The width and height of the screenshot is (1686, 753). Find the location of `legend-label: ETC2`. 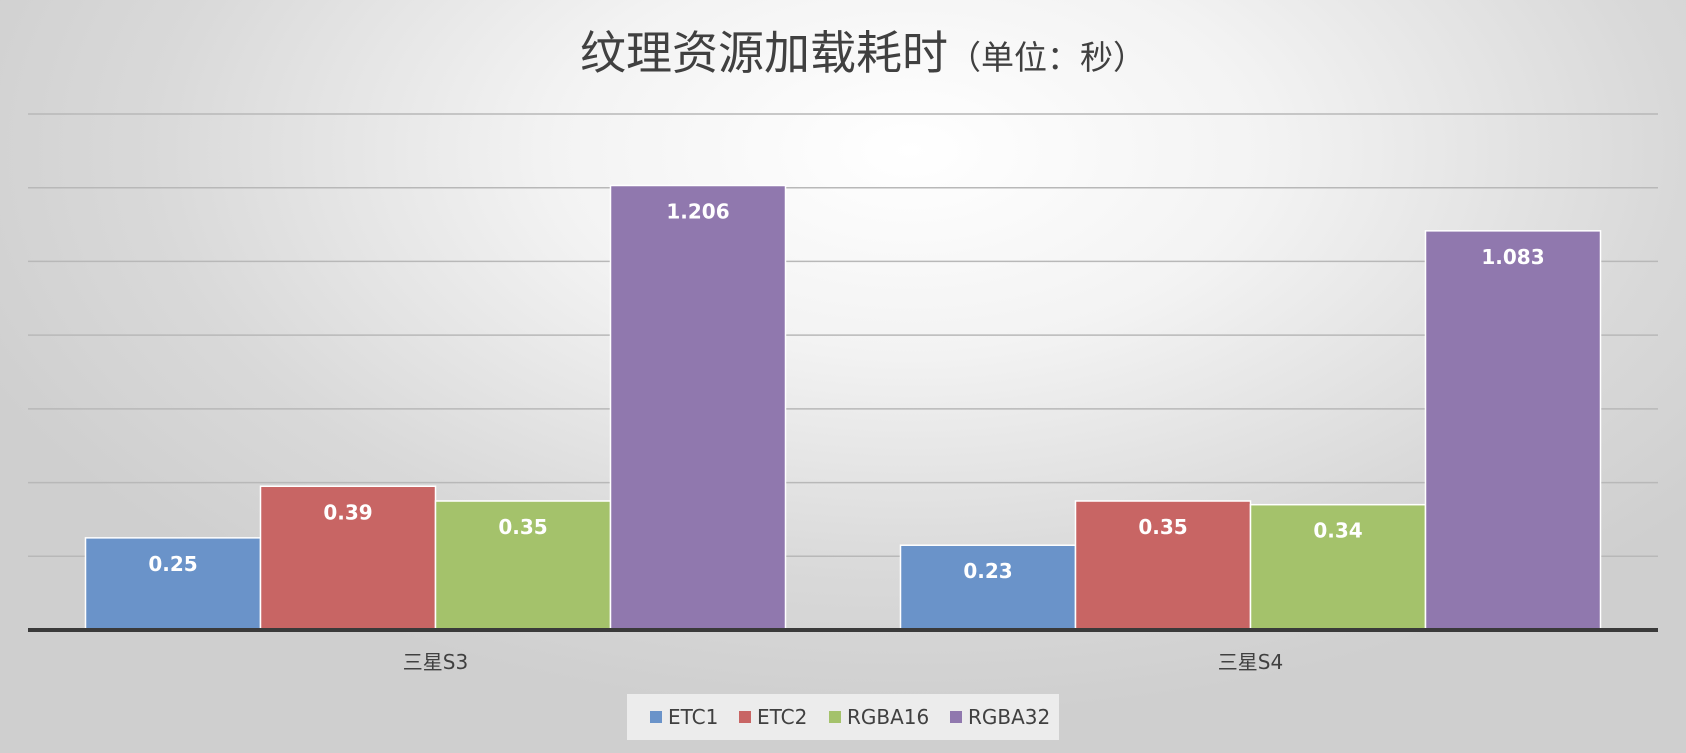

legend-label: ETC2 is located at coordinates (782, 717).